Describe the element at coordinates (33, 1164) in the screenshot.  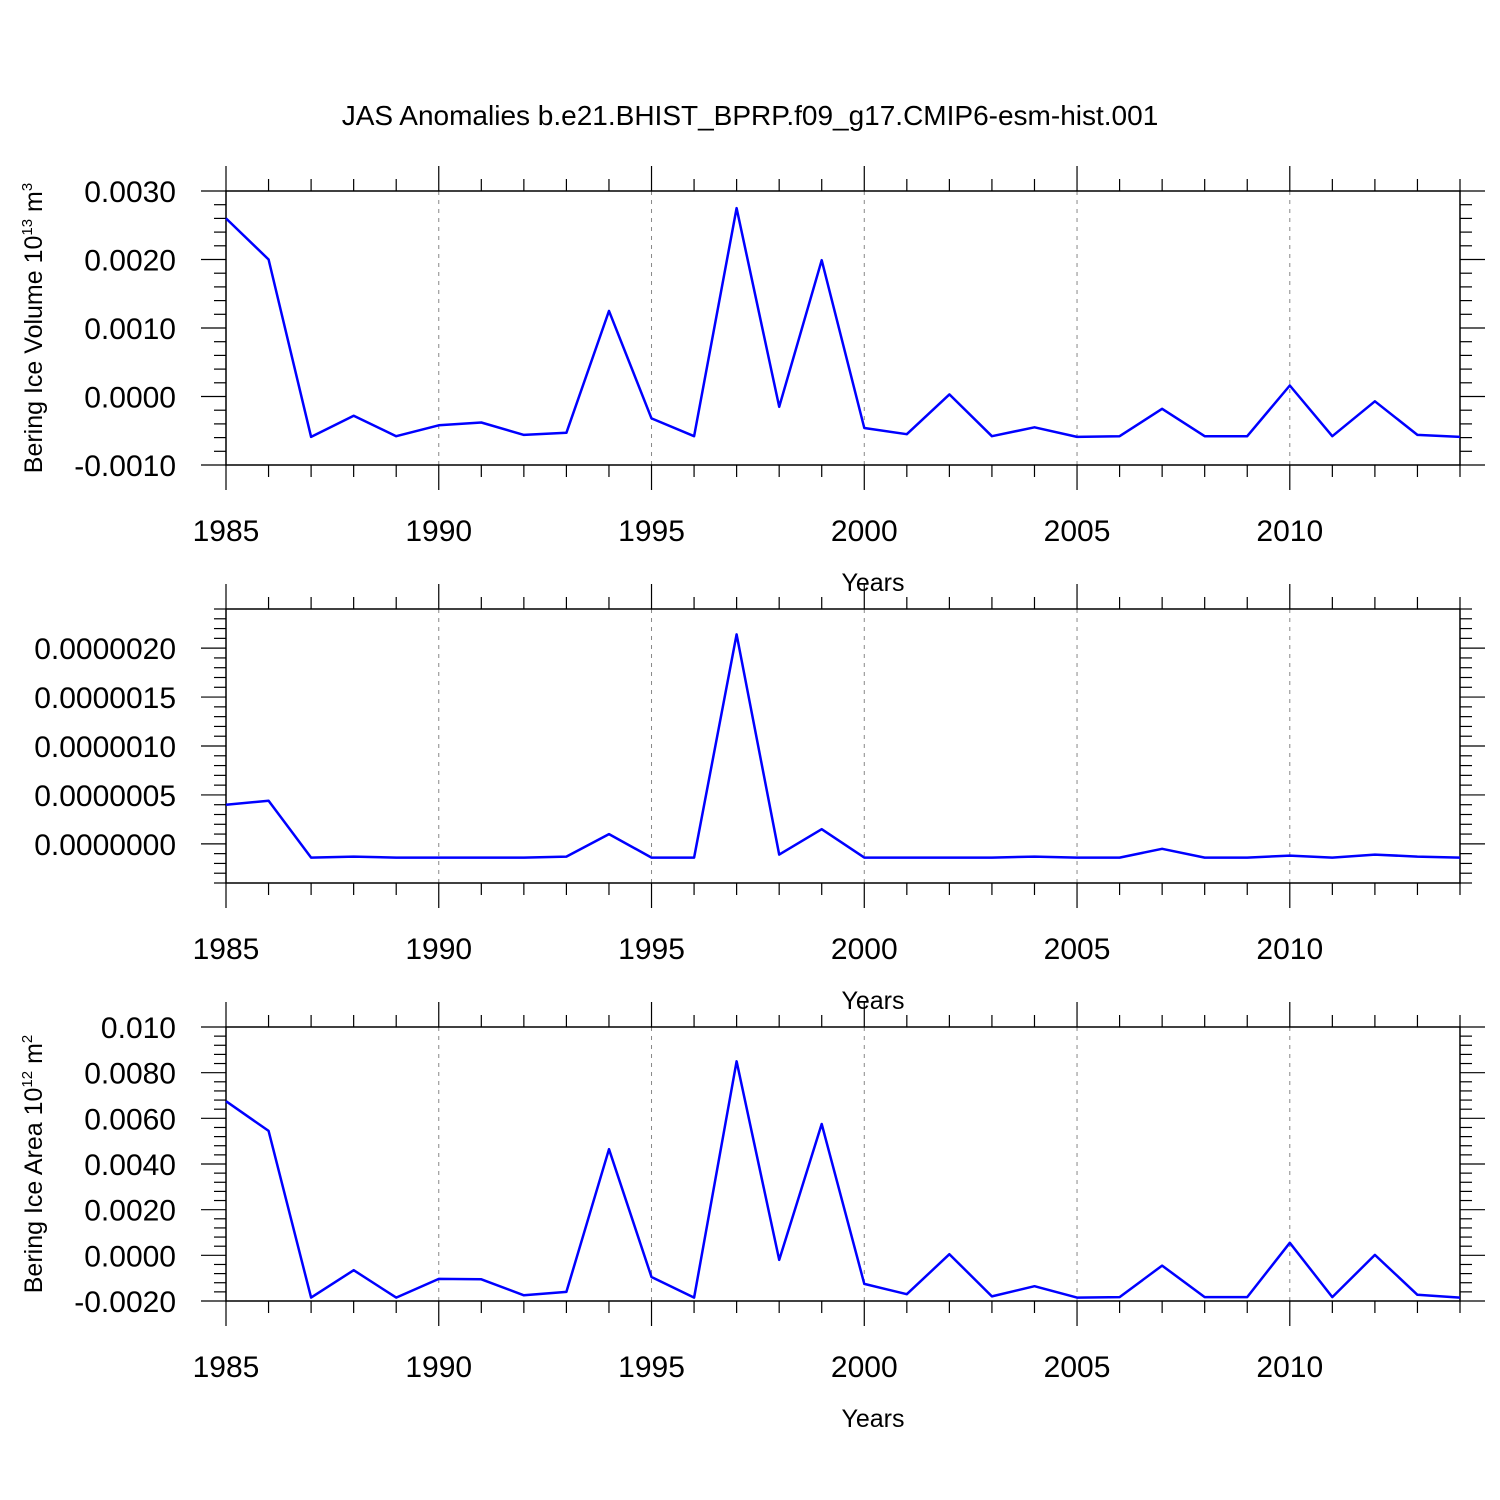
I see `y-axis-label: Bering Ice Area 1012 m2` at that location.